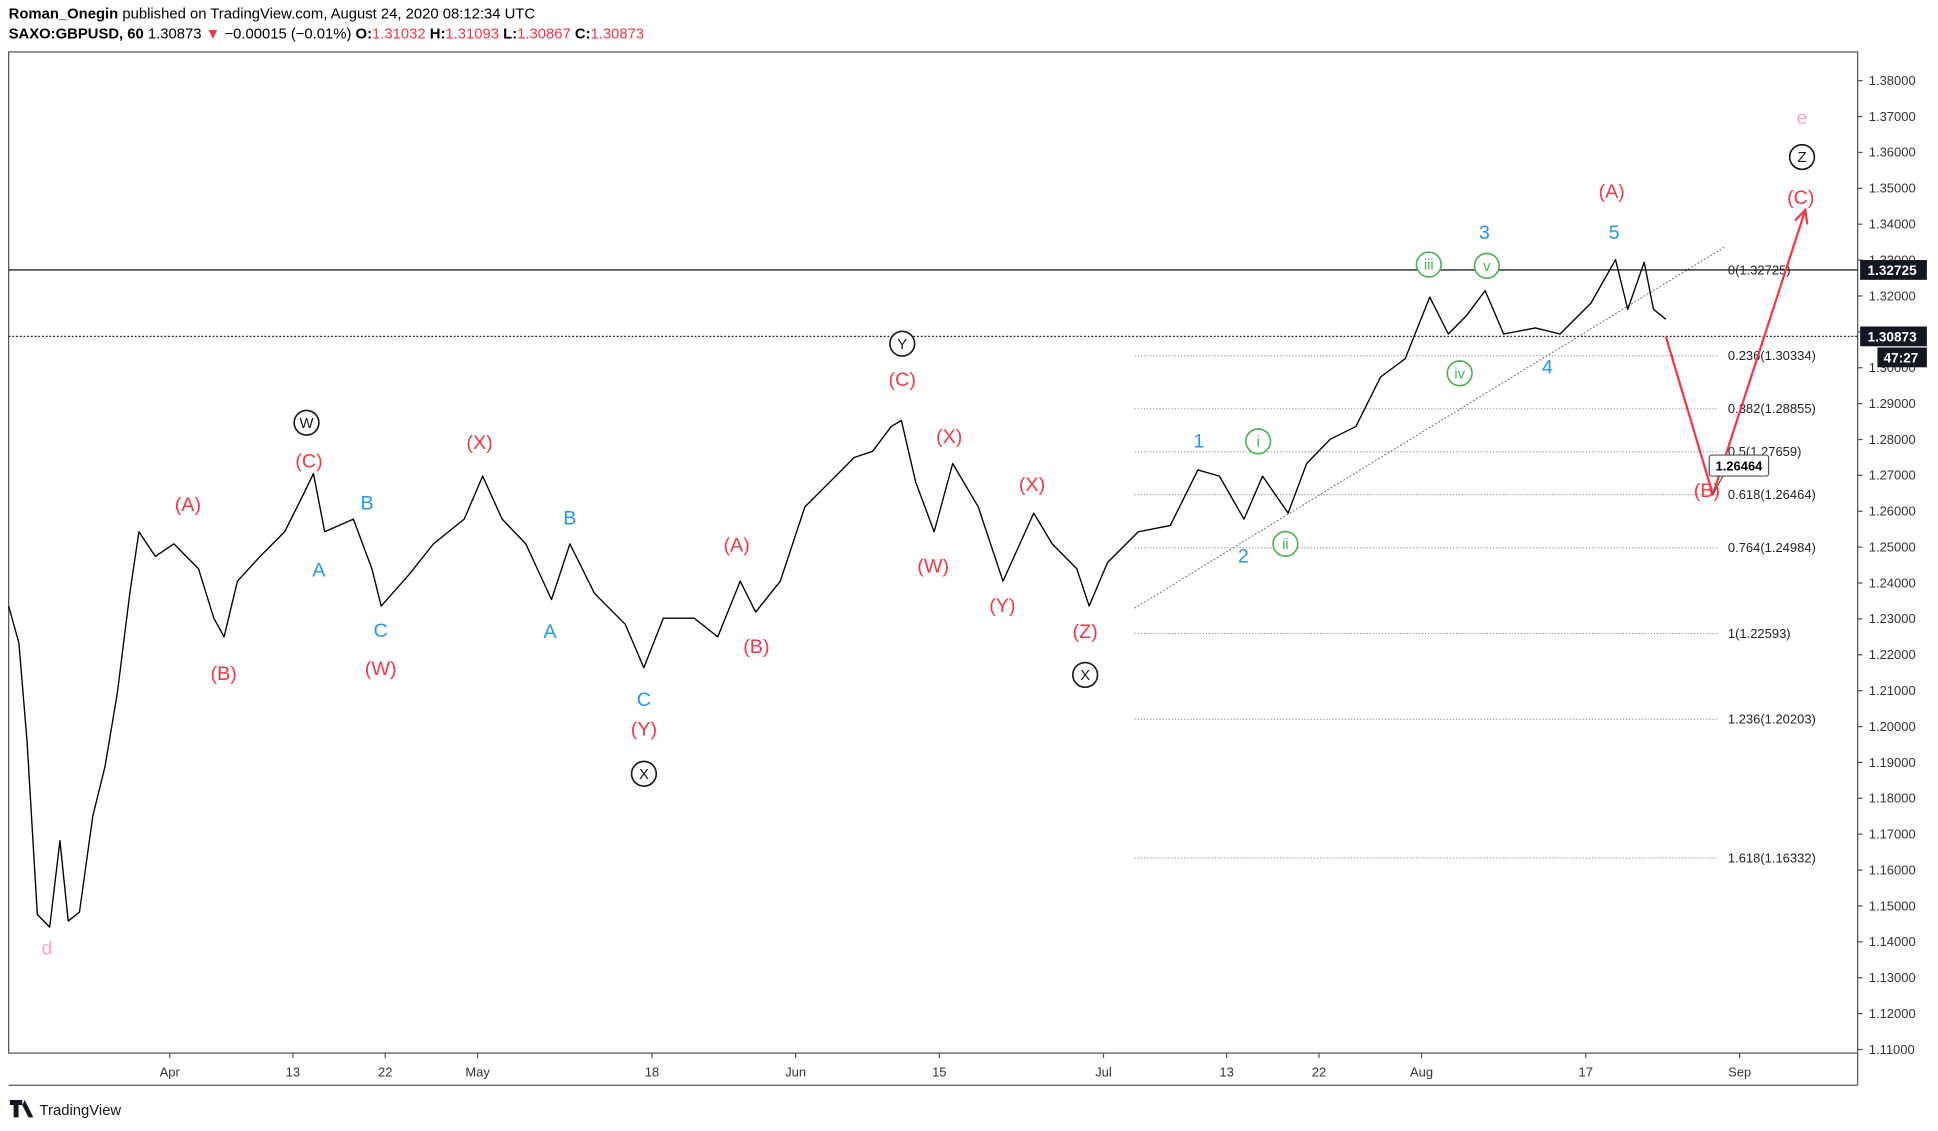 This screenshot has height=1131, width=1938. What do you see at coordinates (1759, 633) in the screenshot?
I see `fib-label: 1(1.22593)` at bounding box center [1759, 633].